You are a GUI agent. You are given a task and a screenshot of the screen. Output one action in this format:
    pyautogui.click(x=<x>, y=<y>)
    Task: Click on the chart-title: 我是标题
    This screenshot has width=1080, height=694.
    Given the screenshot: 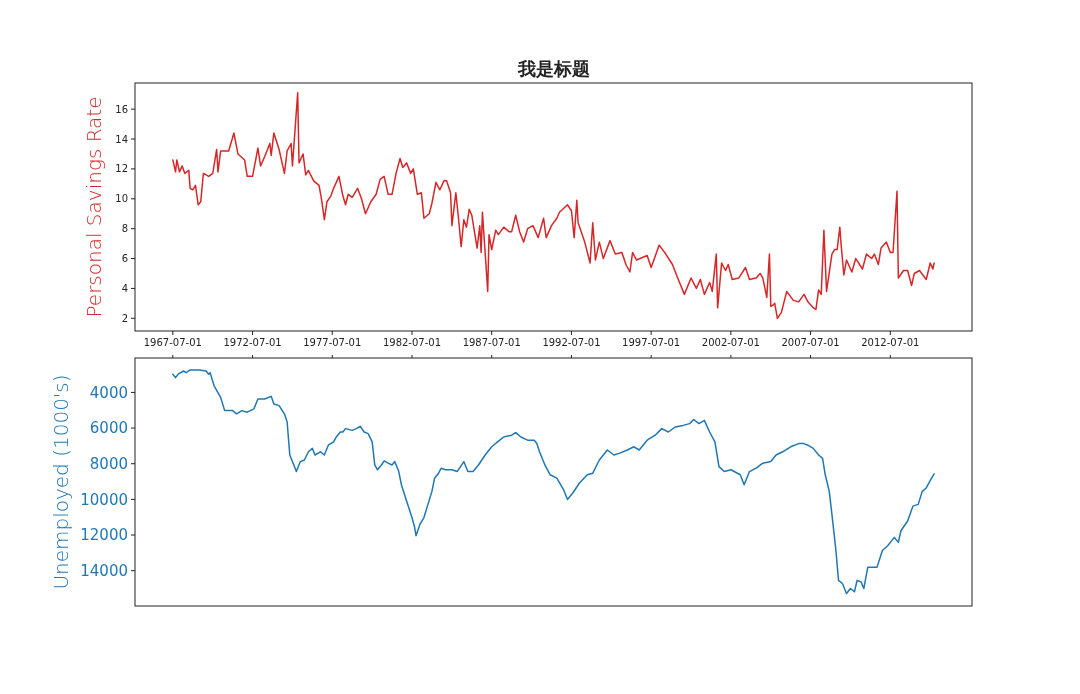 What is the action you would take?
    pyautogui.click(x=553, y=68)
    